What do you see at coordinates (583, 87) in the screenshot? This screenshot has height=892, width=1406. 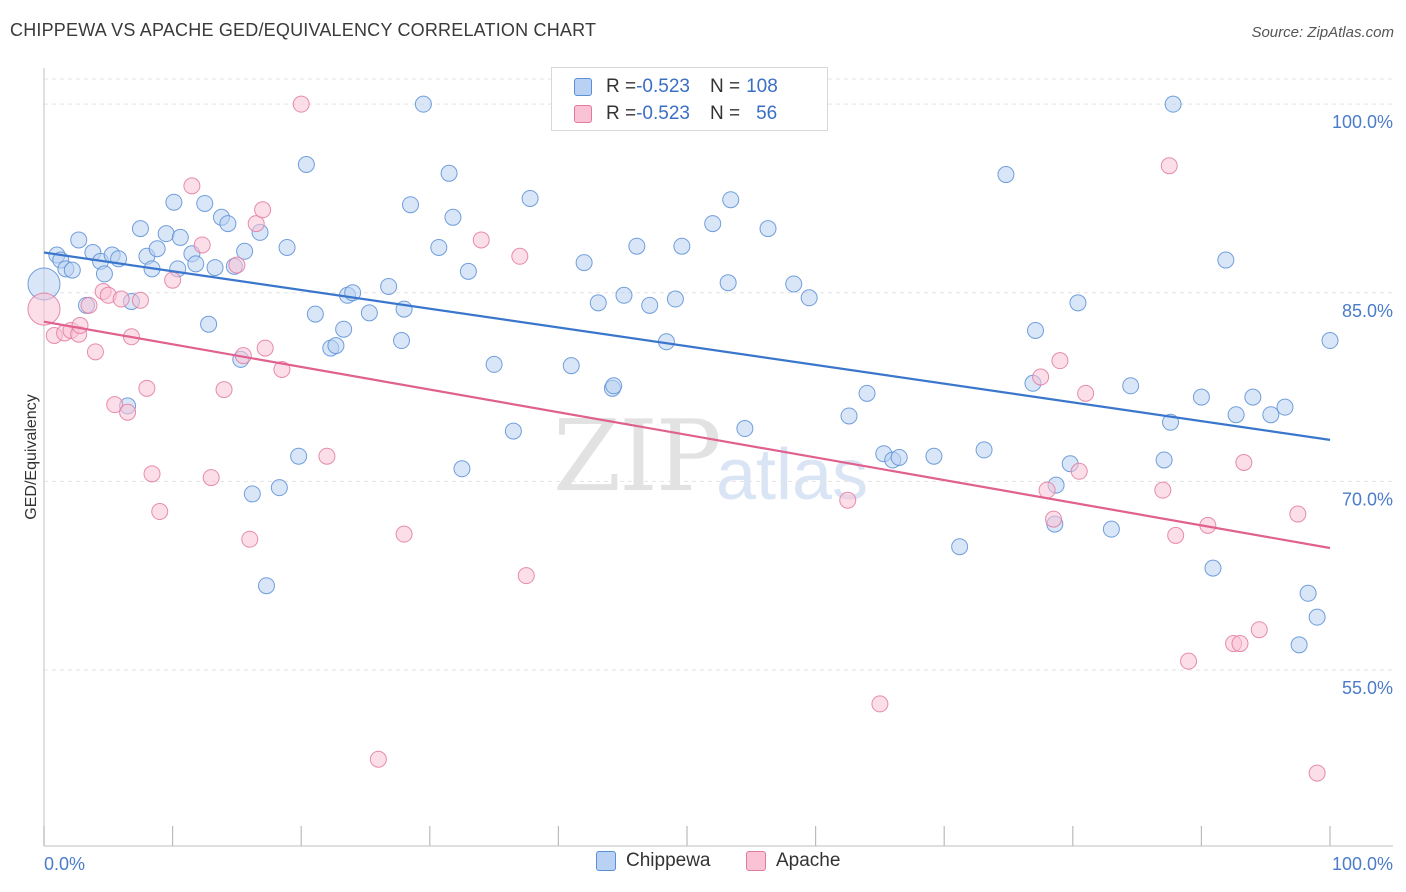 I see `chippewa-swatch-icon` at bounding box center [583, 87].